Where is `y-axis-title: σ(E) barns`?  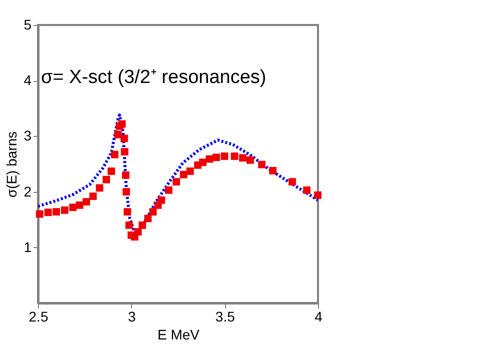 y-axis-title: σ(E) barns is located at coordinates (12, 164).